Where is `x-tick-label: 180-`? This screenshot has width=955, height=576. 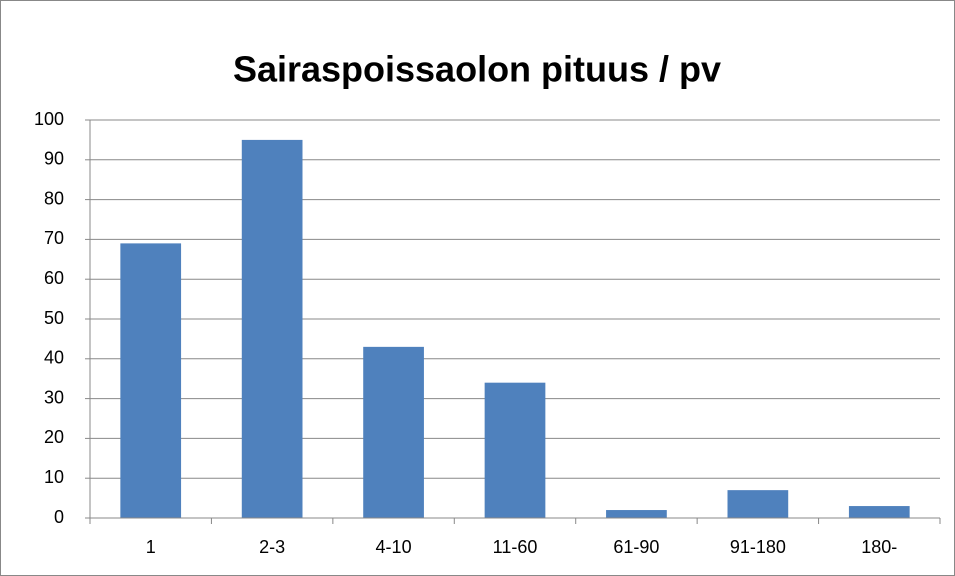 x-tick-label: 180- is located at coordinates (879, 547).